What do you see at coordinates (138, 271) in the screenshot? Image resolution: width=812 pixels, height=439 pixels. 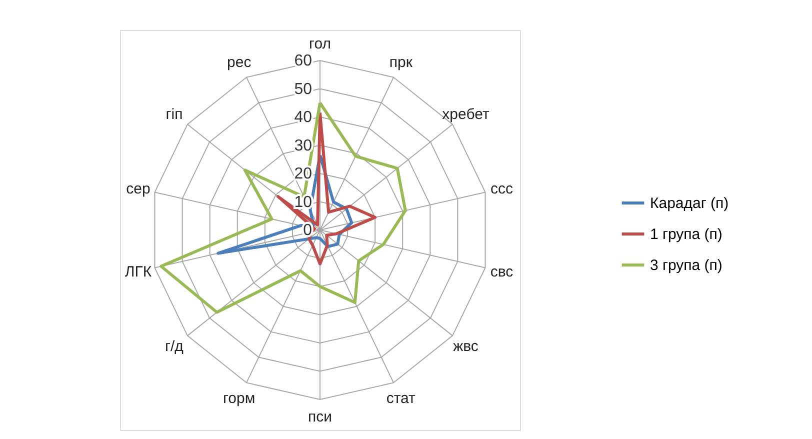 I see `spoke-label: ЛГК` at bounding box center [138, 271].